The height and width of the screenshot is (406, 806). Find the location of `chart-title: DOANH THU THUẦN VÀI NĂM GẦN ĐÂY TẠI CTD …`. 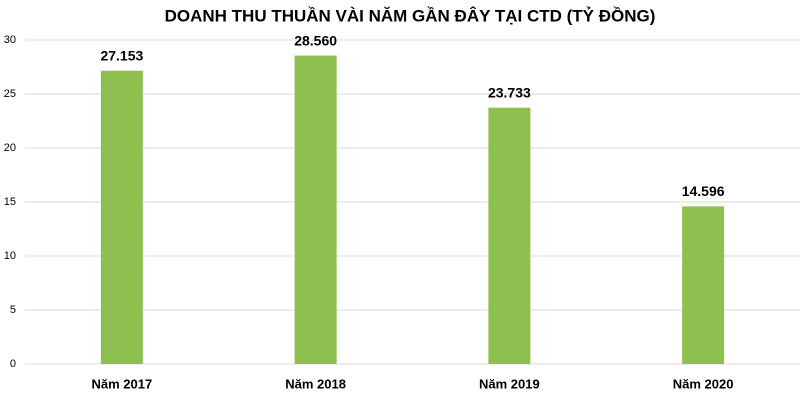

chart-title: DOANH THU THUẦN VÀI NĂM GẦN ĐÂY TẠI CTD … is located at coordinates (410, 15).